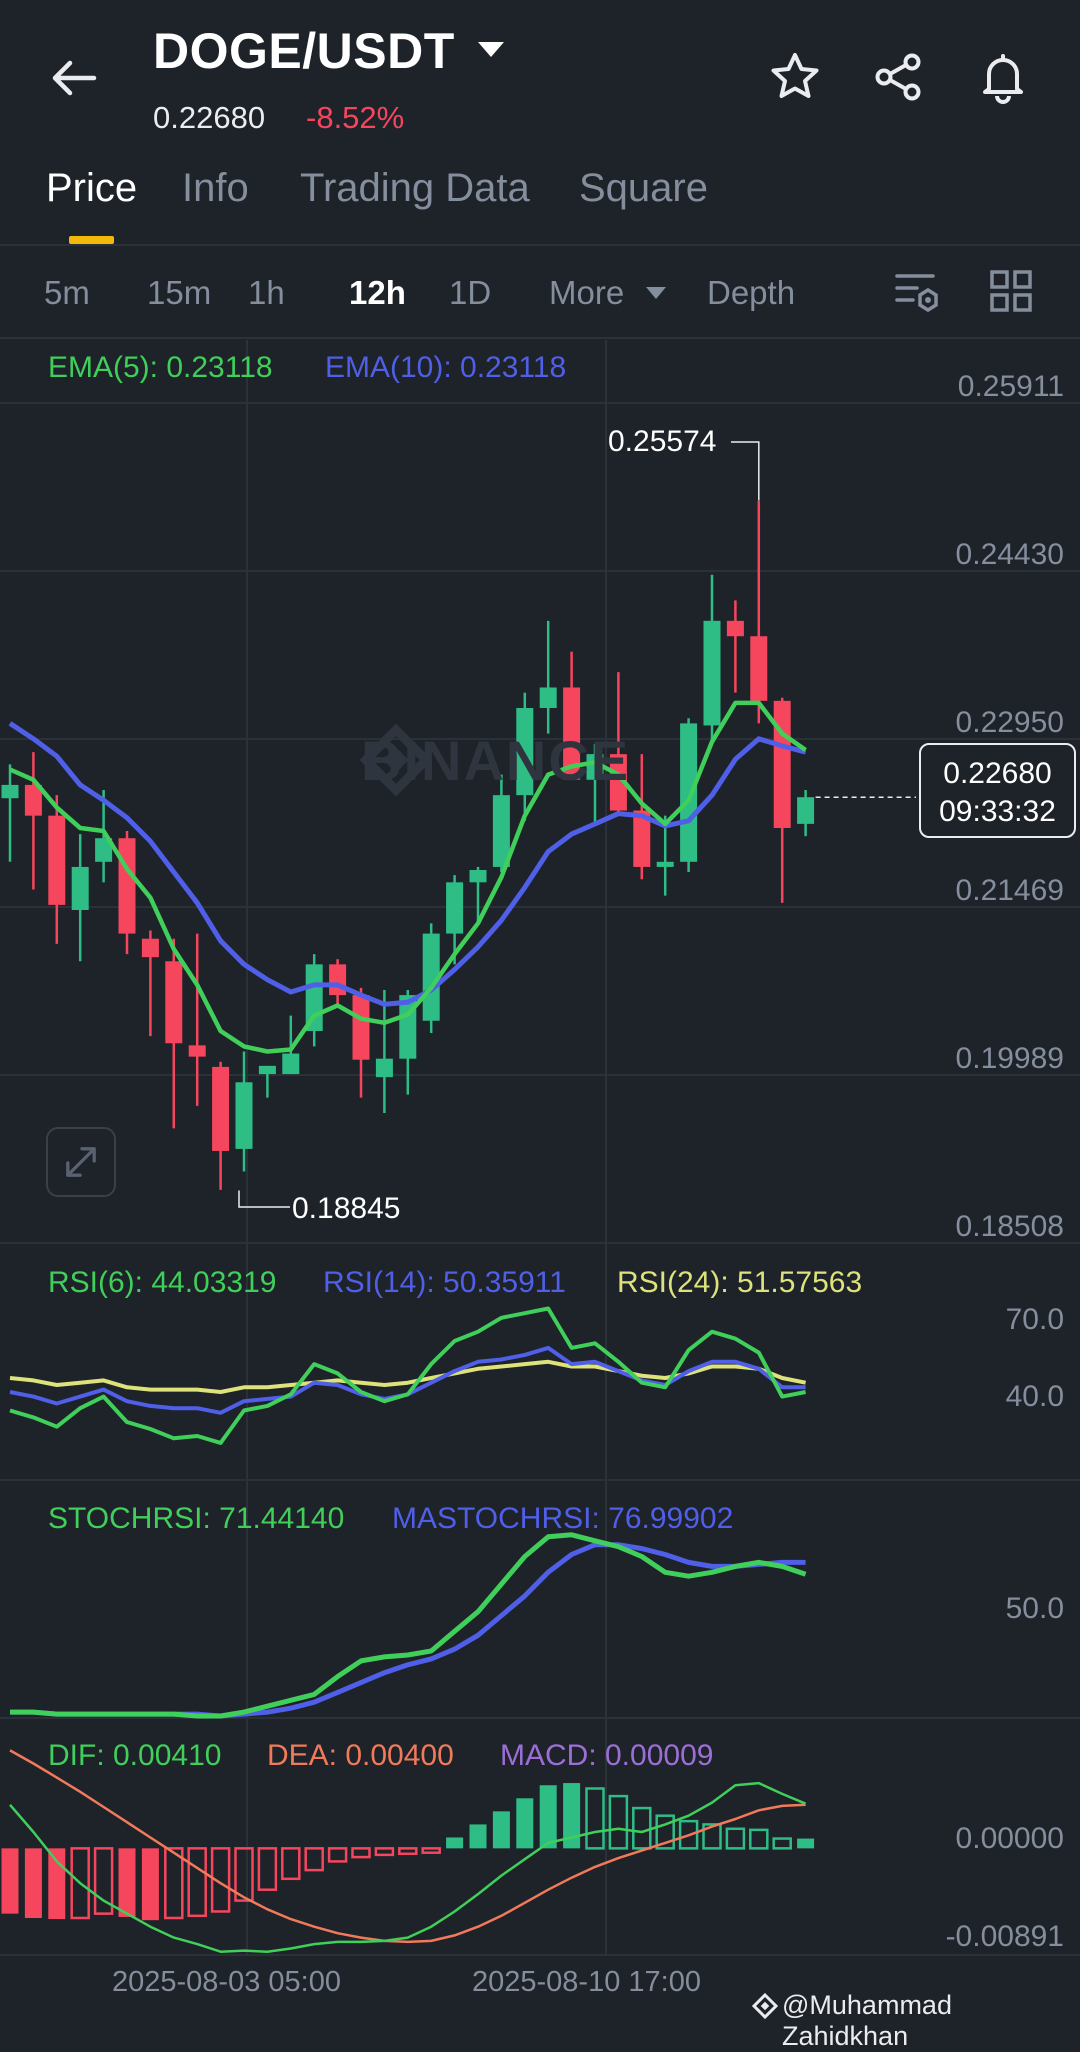 The image size is (1080, 2052). What do you see at coordinates (346, 1208) in the screenshot?
I see `low-price-label: 0.18845` at bounding box center [346, 1208].